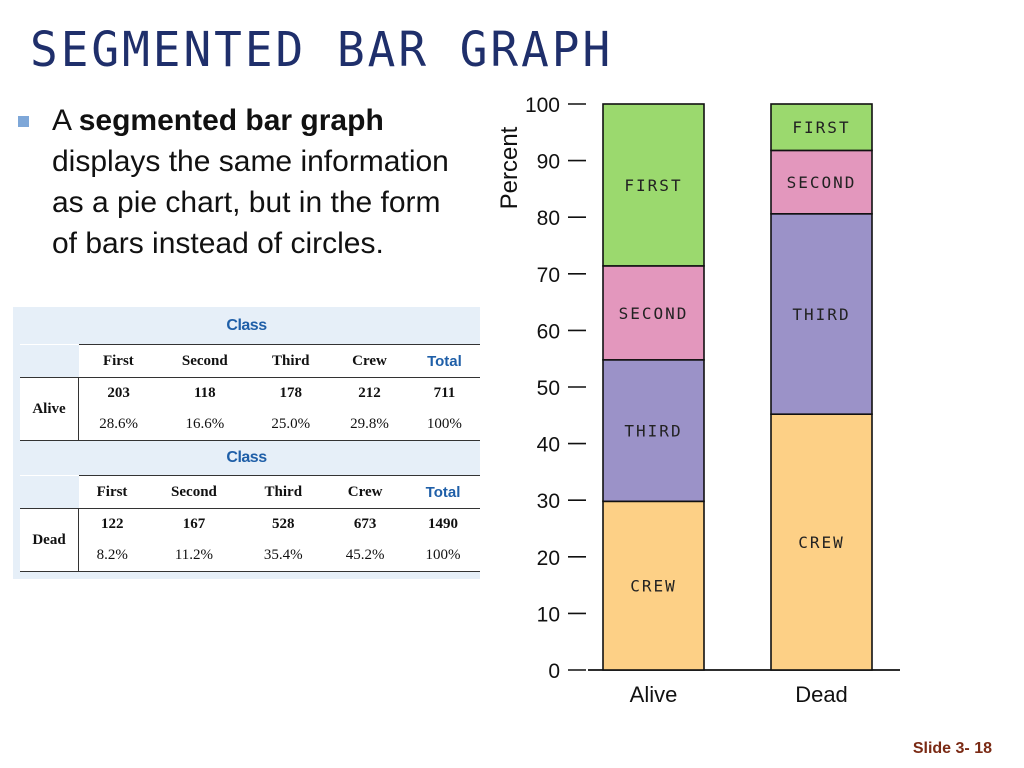 Image resolution: width=1024 pixels, height=768 pixels. I want to click on bar-segment-second, so click(821, 182).